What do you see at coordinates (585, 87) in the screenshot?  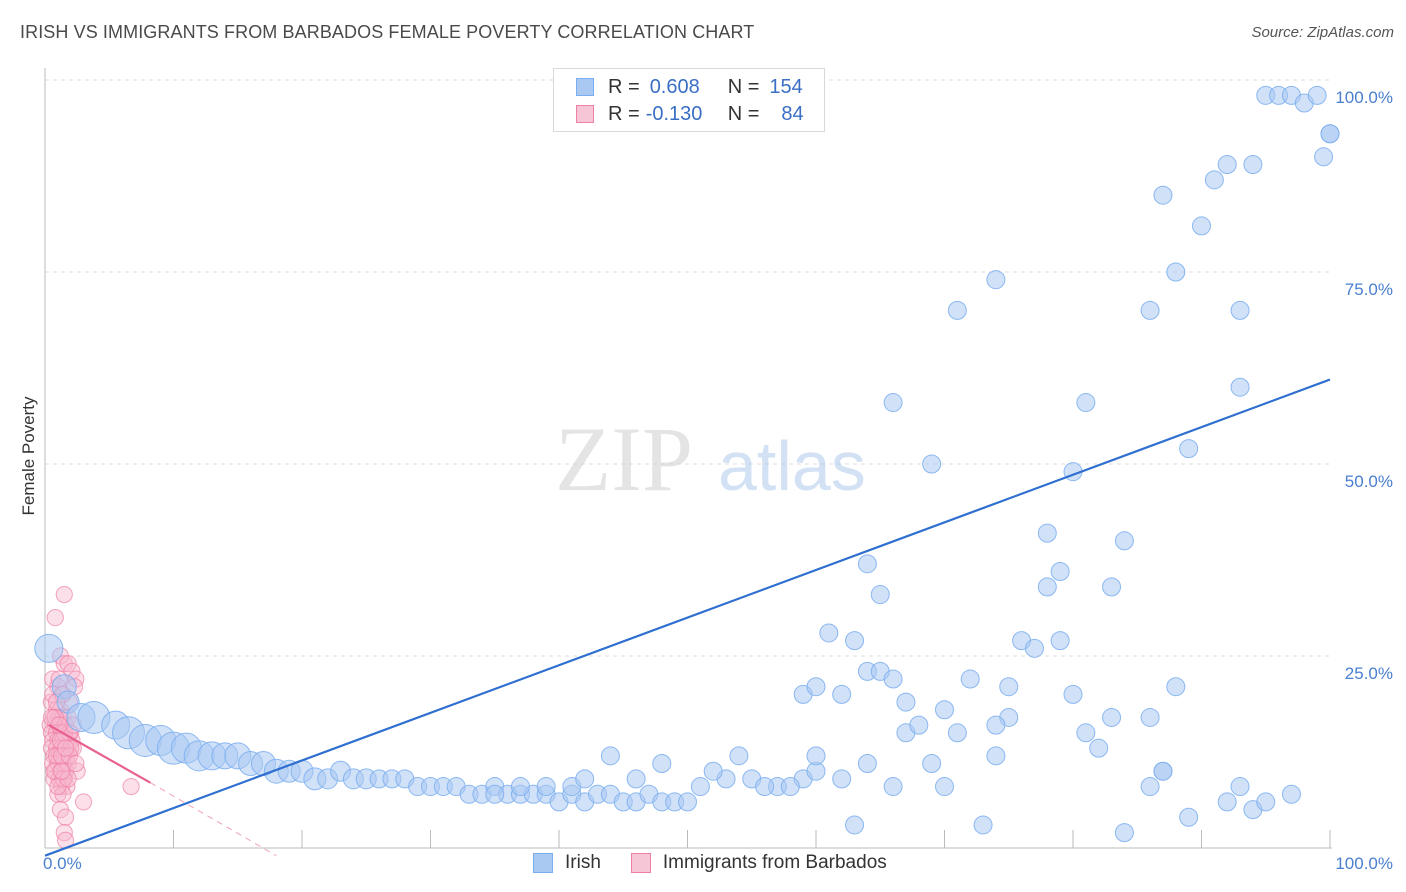 I see `irish-swatch` at bounding box center [585, 87].